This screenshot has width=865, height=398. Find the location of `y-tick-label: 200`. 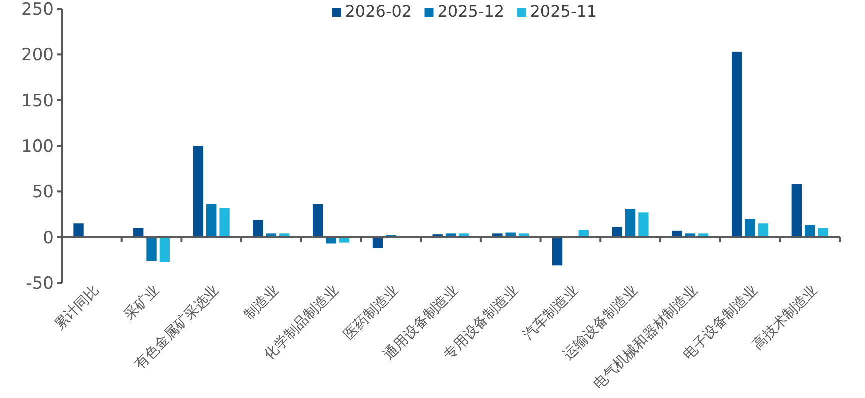

y-tick-label: 200 is located at coordinates (38, 56).